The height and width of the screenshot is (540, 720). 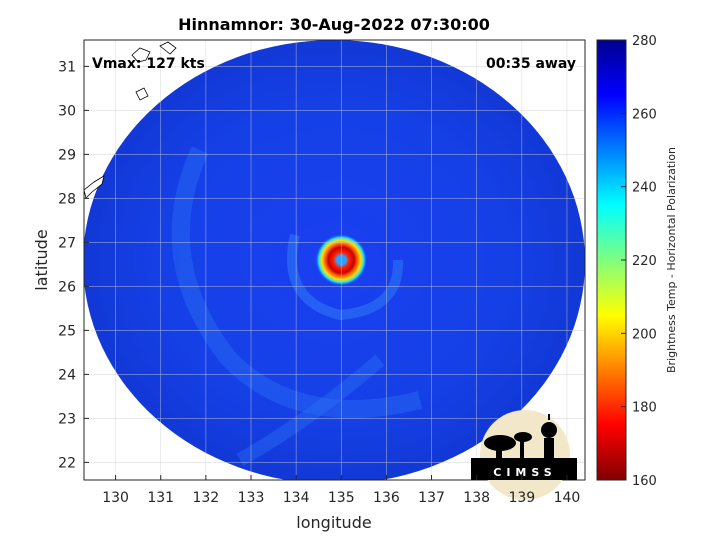 What do you see at coordinates (67, 243) in the screenshot?
I see `y-tick-label: 27` at bounding box center [67, 243].